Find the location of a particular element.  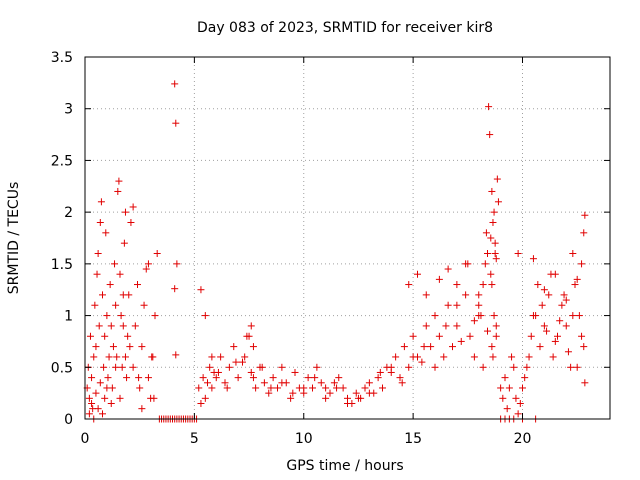

x-axis-title: GPS time / hours is located at coordinates (344, 466).